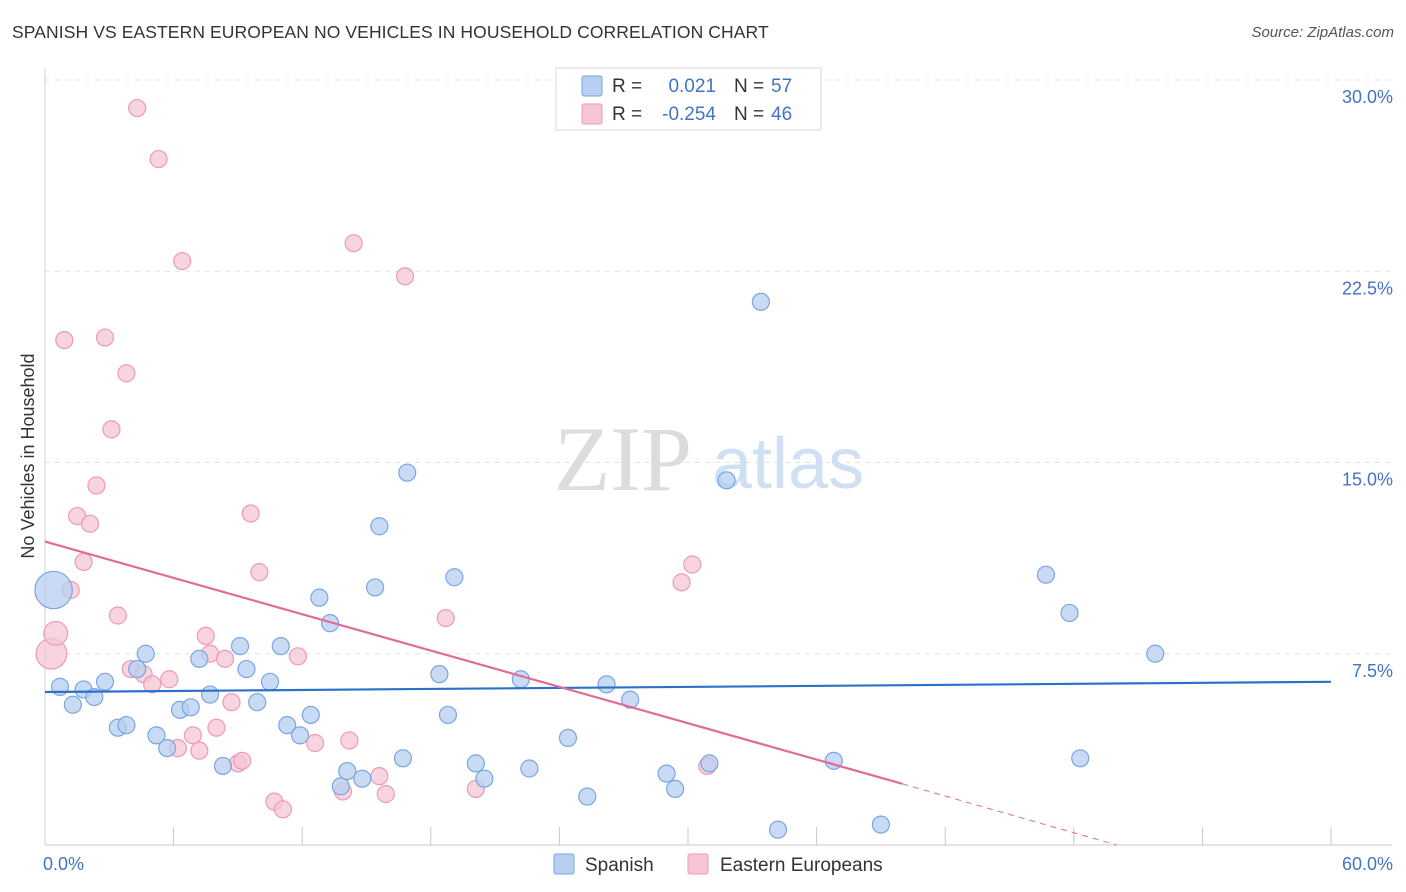 The height and width of the screenshot is (892, 1406). I want to click on series-legend-swatch-spanish, so click(564, 864).